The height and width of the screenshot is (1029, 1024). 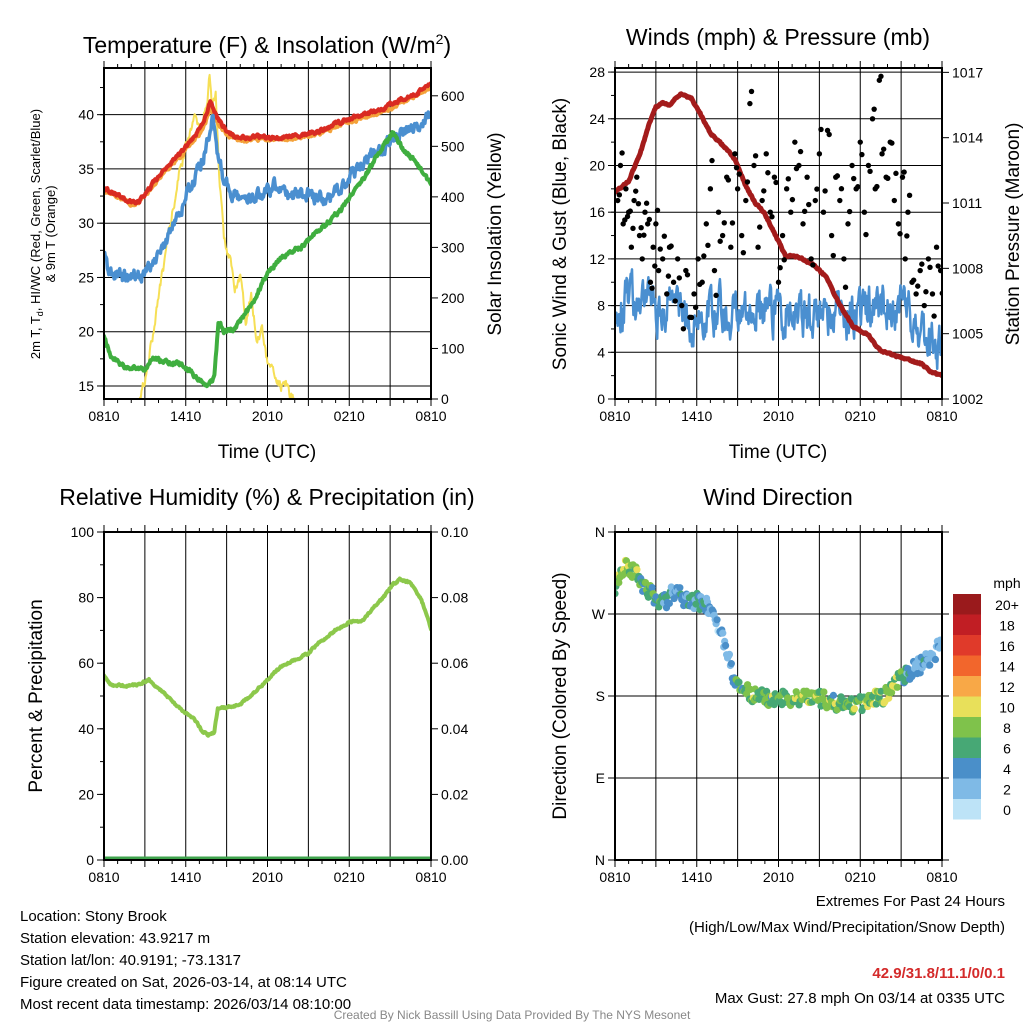 What do you see at coordinates (1007, 790) in the screenshot?
I see `speed-legend-label: 2` at bounding box center [1007, 790].